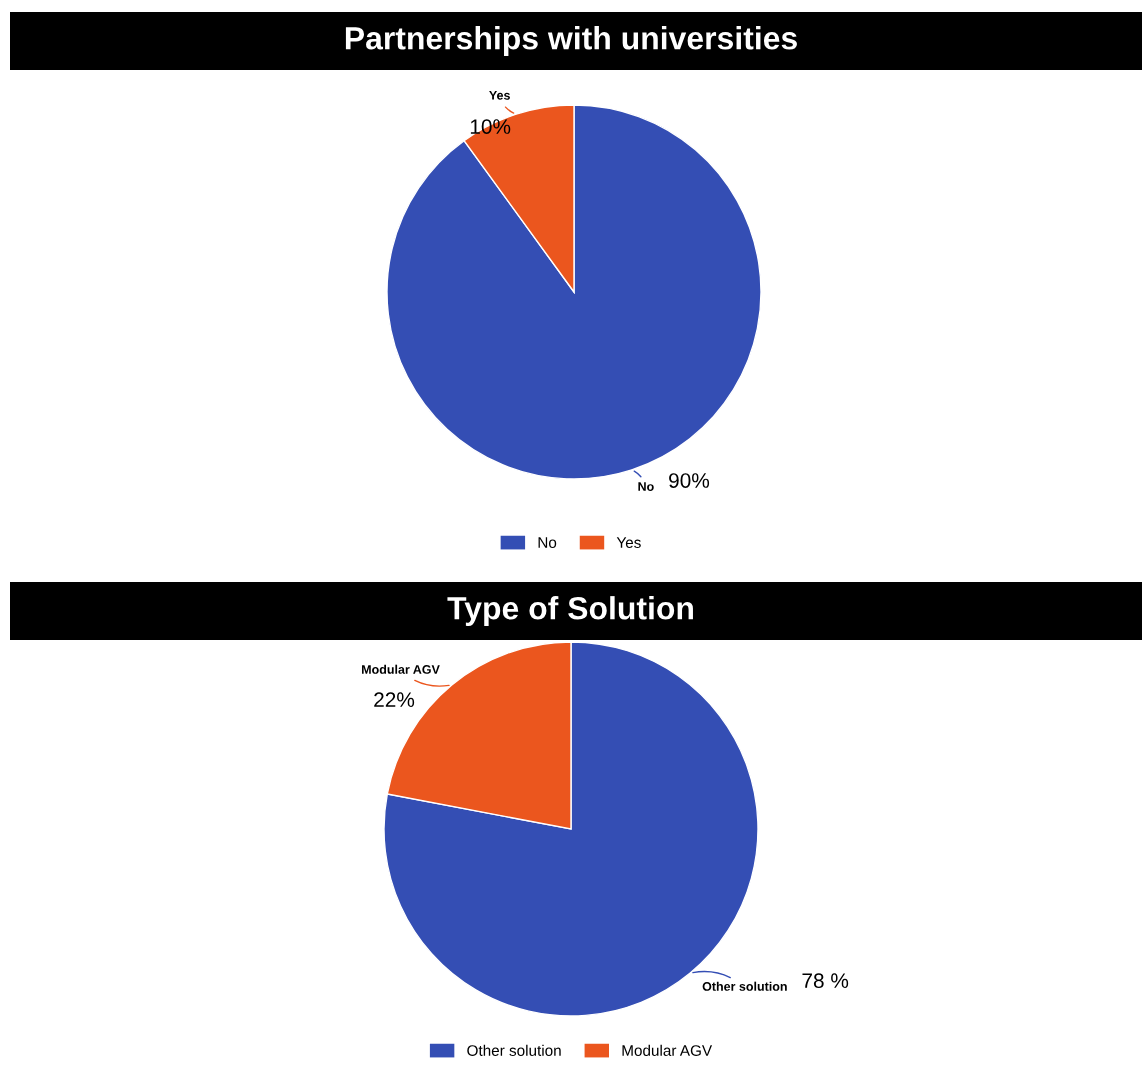 This screenshot has height=1075, width=1142. Describe the element at coordinates (689, 480) in the screenshot. I see `data-label: 90%` at that location.